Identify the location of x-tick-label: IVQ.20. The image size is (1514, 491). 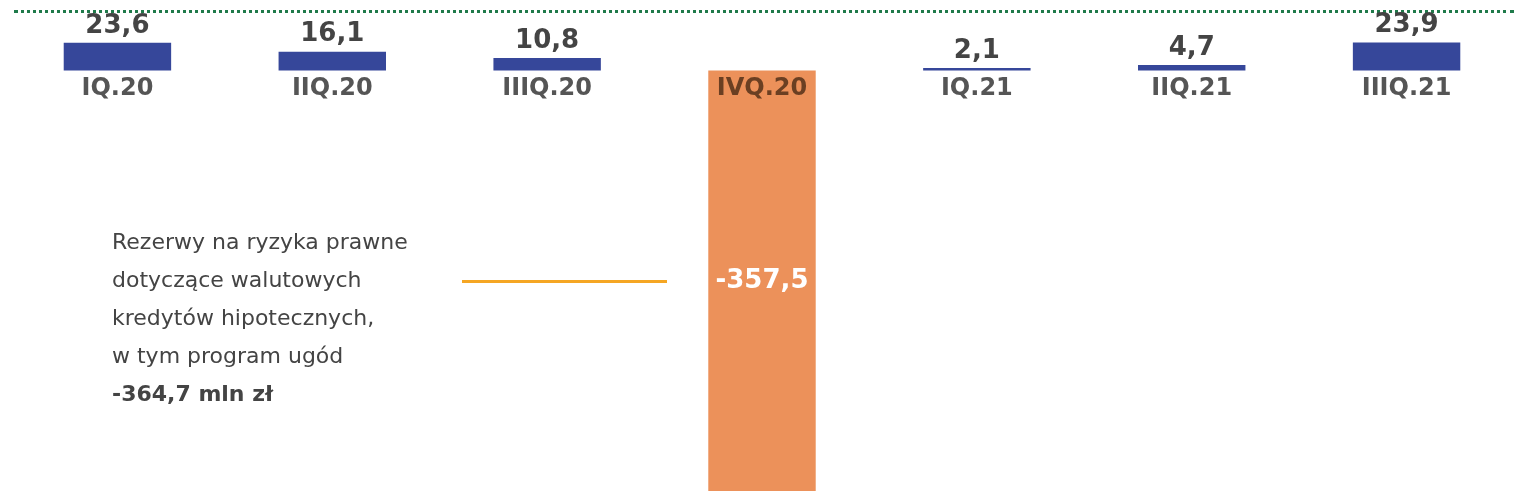
(762, 86).